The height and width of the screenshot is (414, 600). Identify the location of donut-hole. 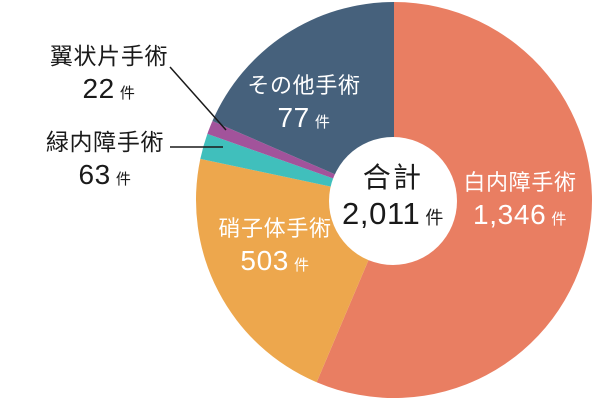
(393, 201).